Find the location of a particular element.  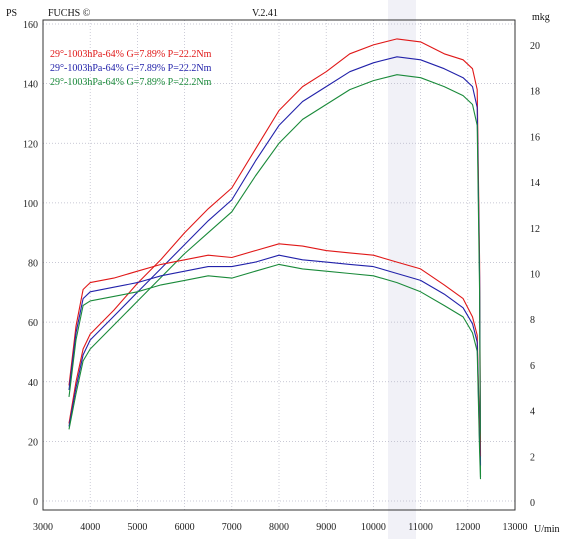

left-axis-ticks: 0 20 40 60 80 100 120 140 160 is located at coordinates (30, 264).